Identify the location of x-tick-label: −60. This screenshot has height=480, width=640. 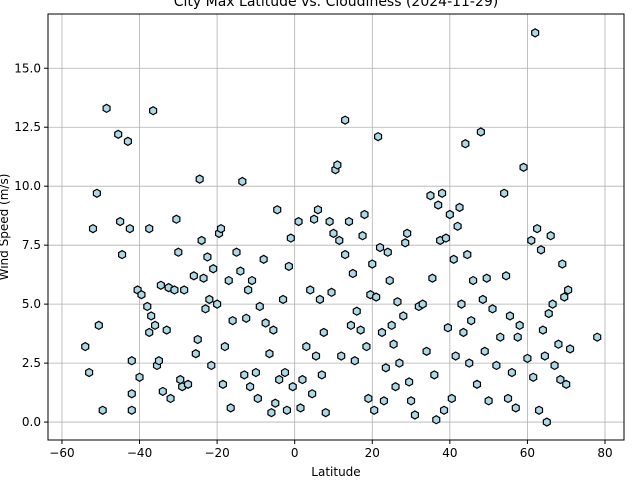
(61, 453).